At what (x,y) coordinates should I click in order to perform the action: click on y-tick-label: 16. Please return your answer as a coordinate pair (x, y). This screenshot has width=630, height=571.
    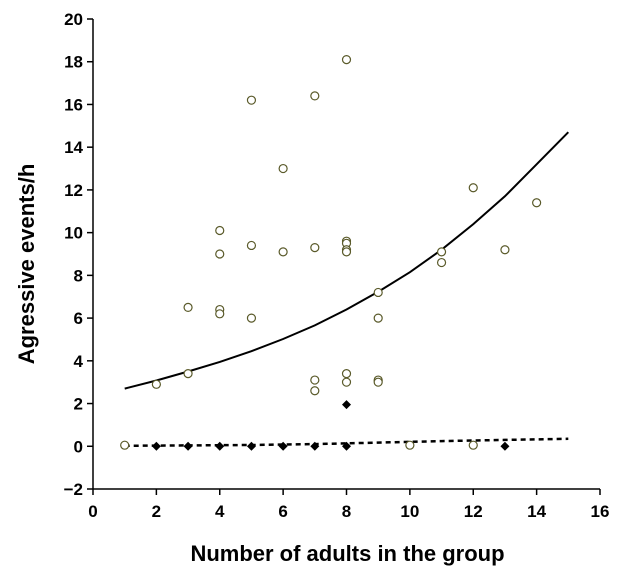
    Looking at the image, I should click on (73, 104).